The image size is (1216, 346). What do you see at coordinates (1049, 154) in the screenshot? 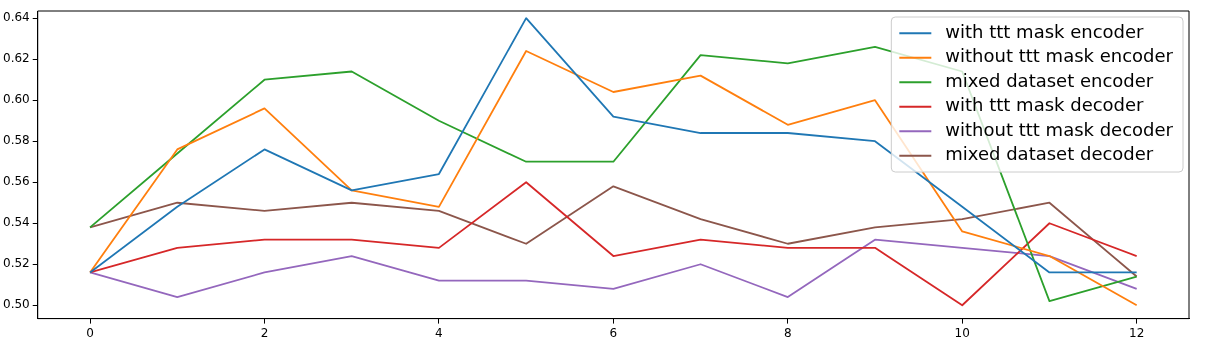
I see `legend-label: mixed dataset decoder` at bounding box center [1049, 154].